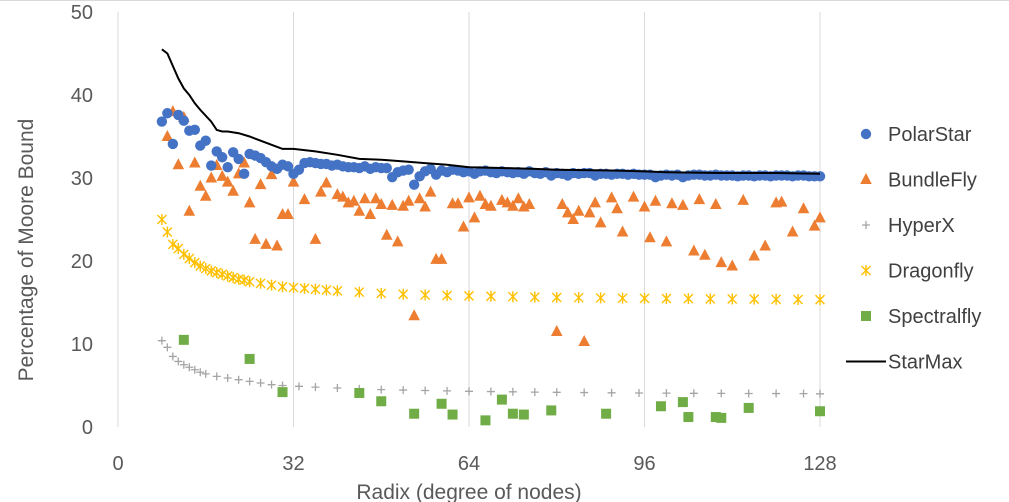  I want to click on legend-item-polarstar: PolarStar, so click(916, 135).